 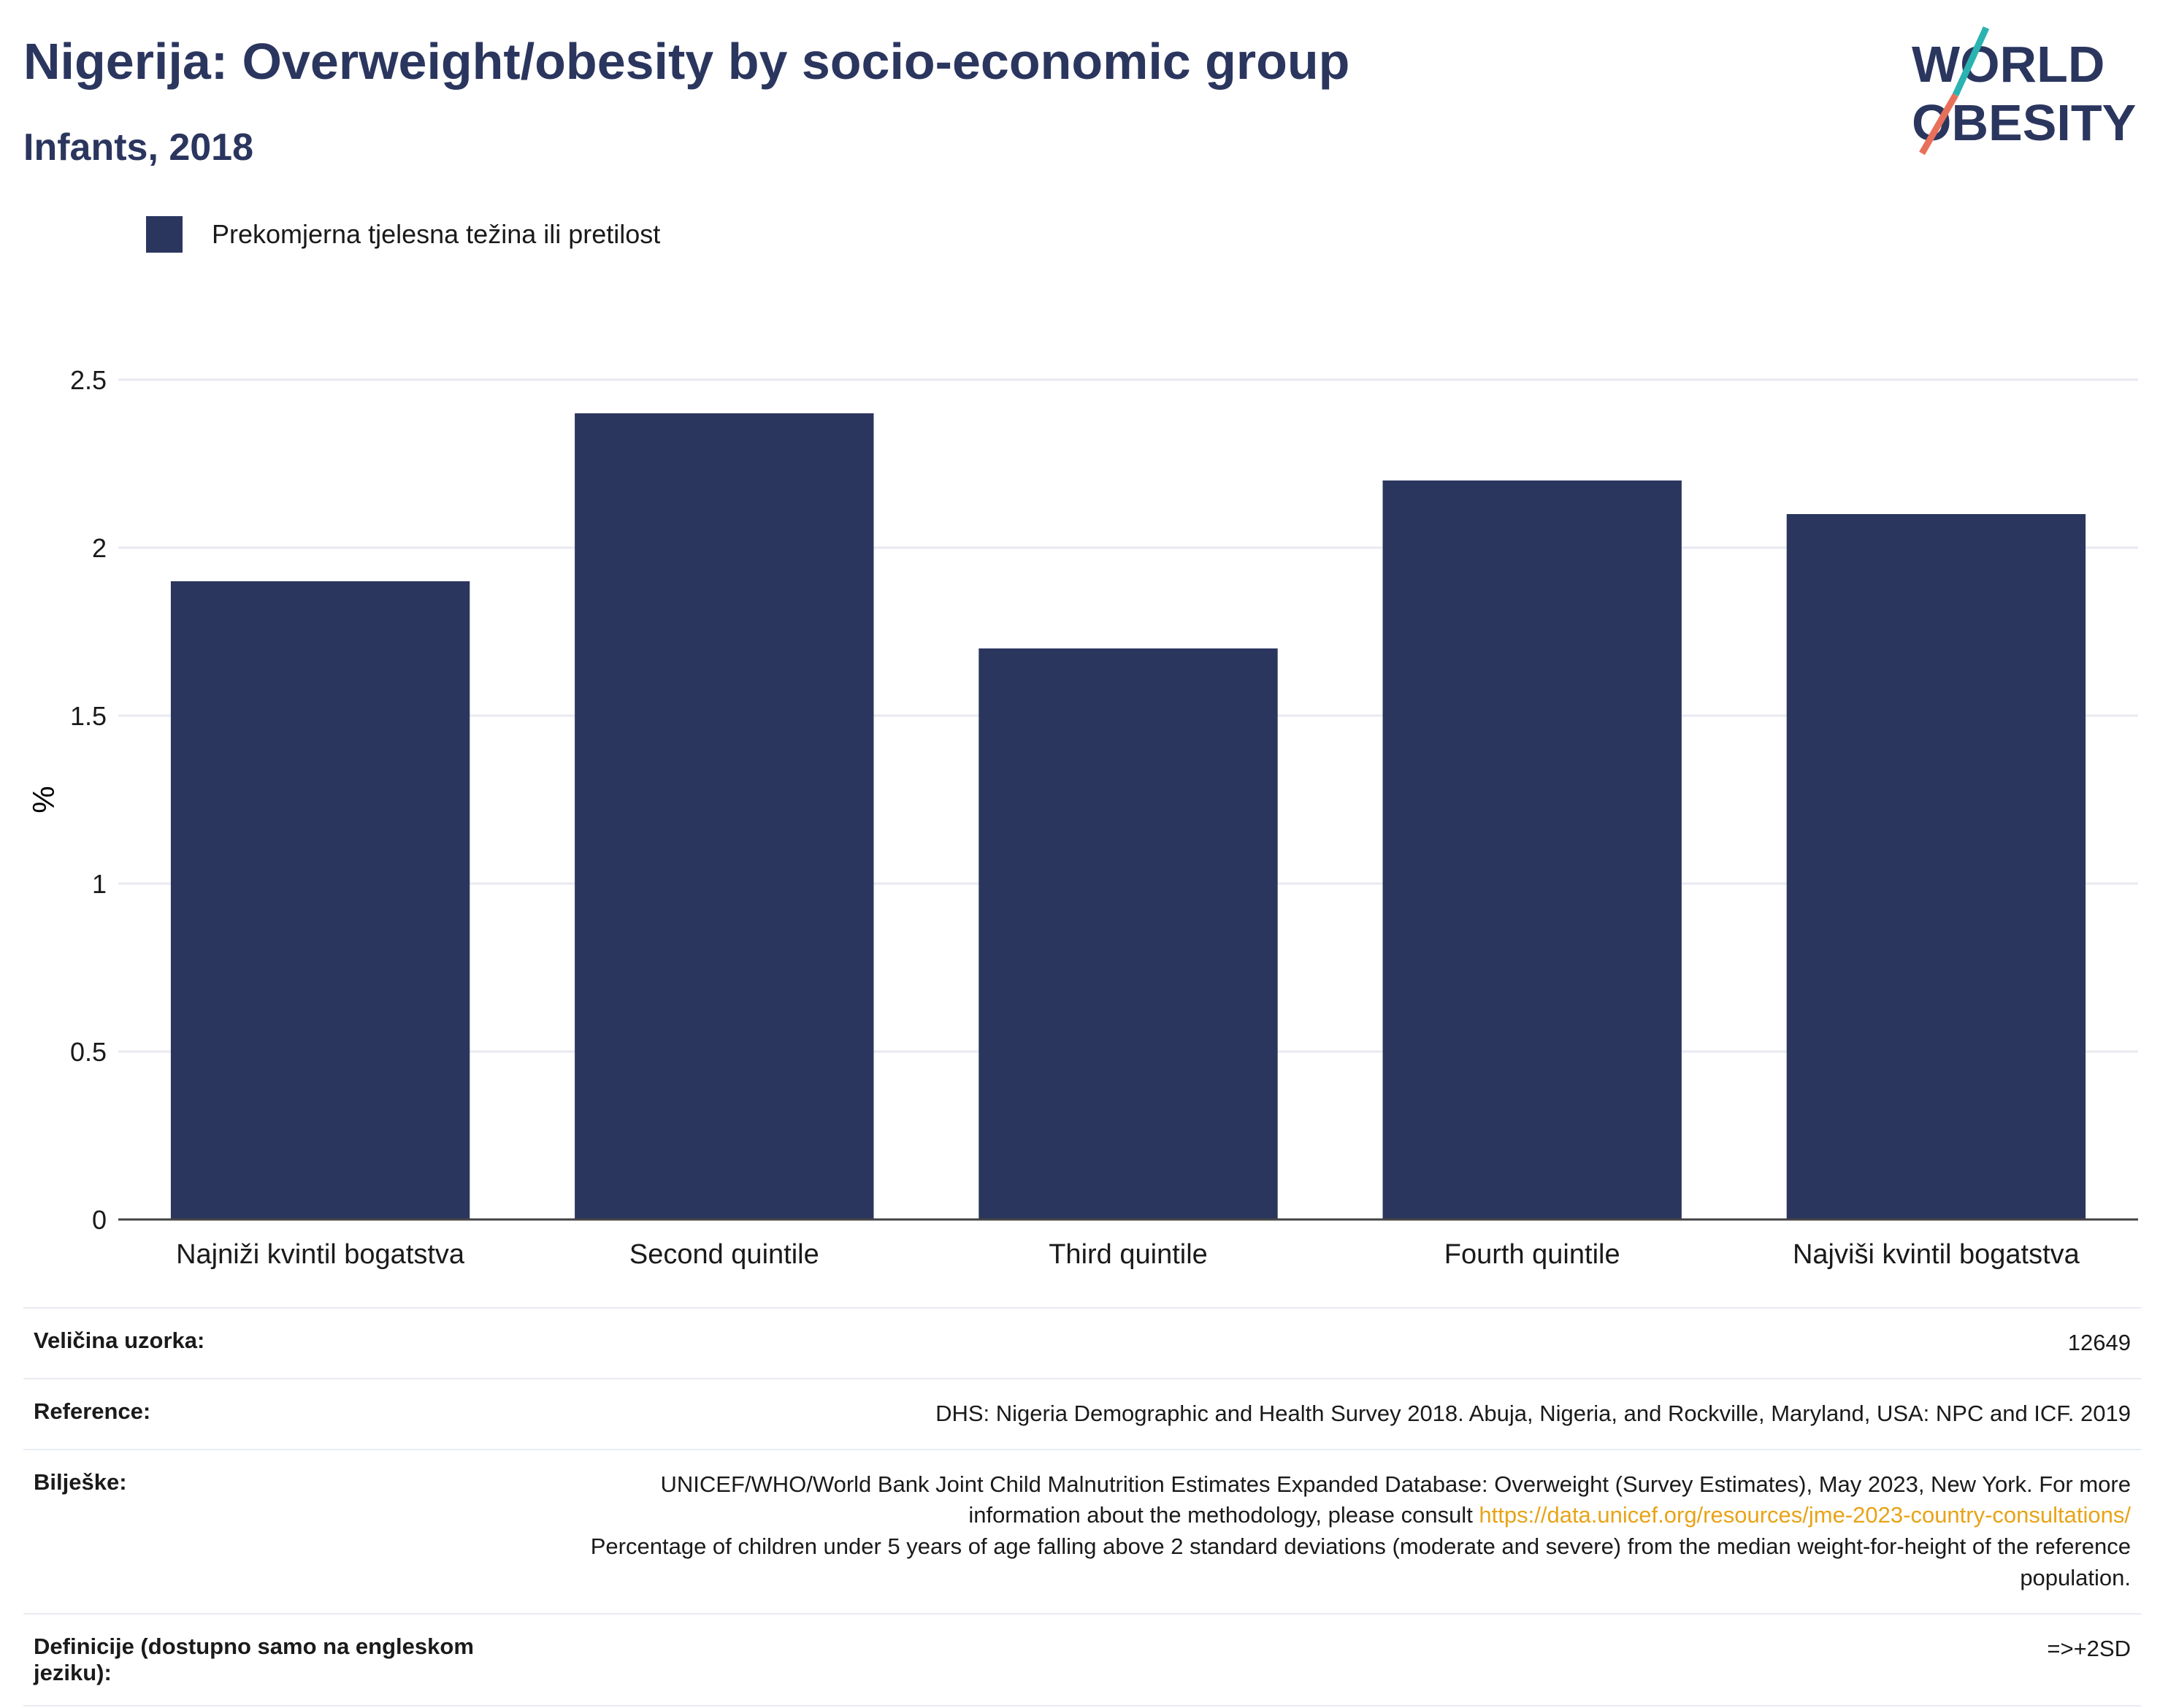 What do you see at coordinates (1128, 1254) in the screenshot?
I see `x-tick-label: Third quintile` at bounding box center [1128, 1254].